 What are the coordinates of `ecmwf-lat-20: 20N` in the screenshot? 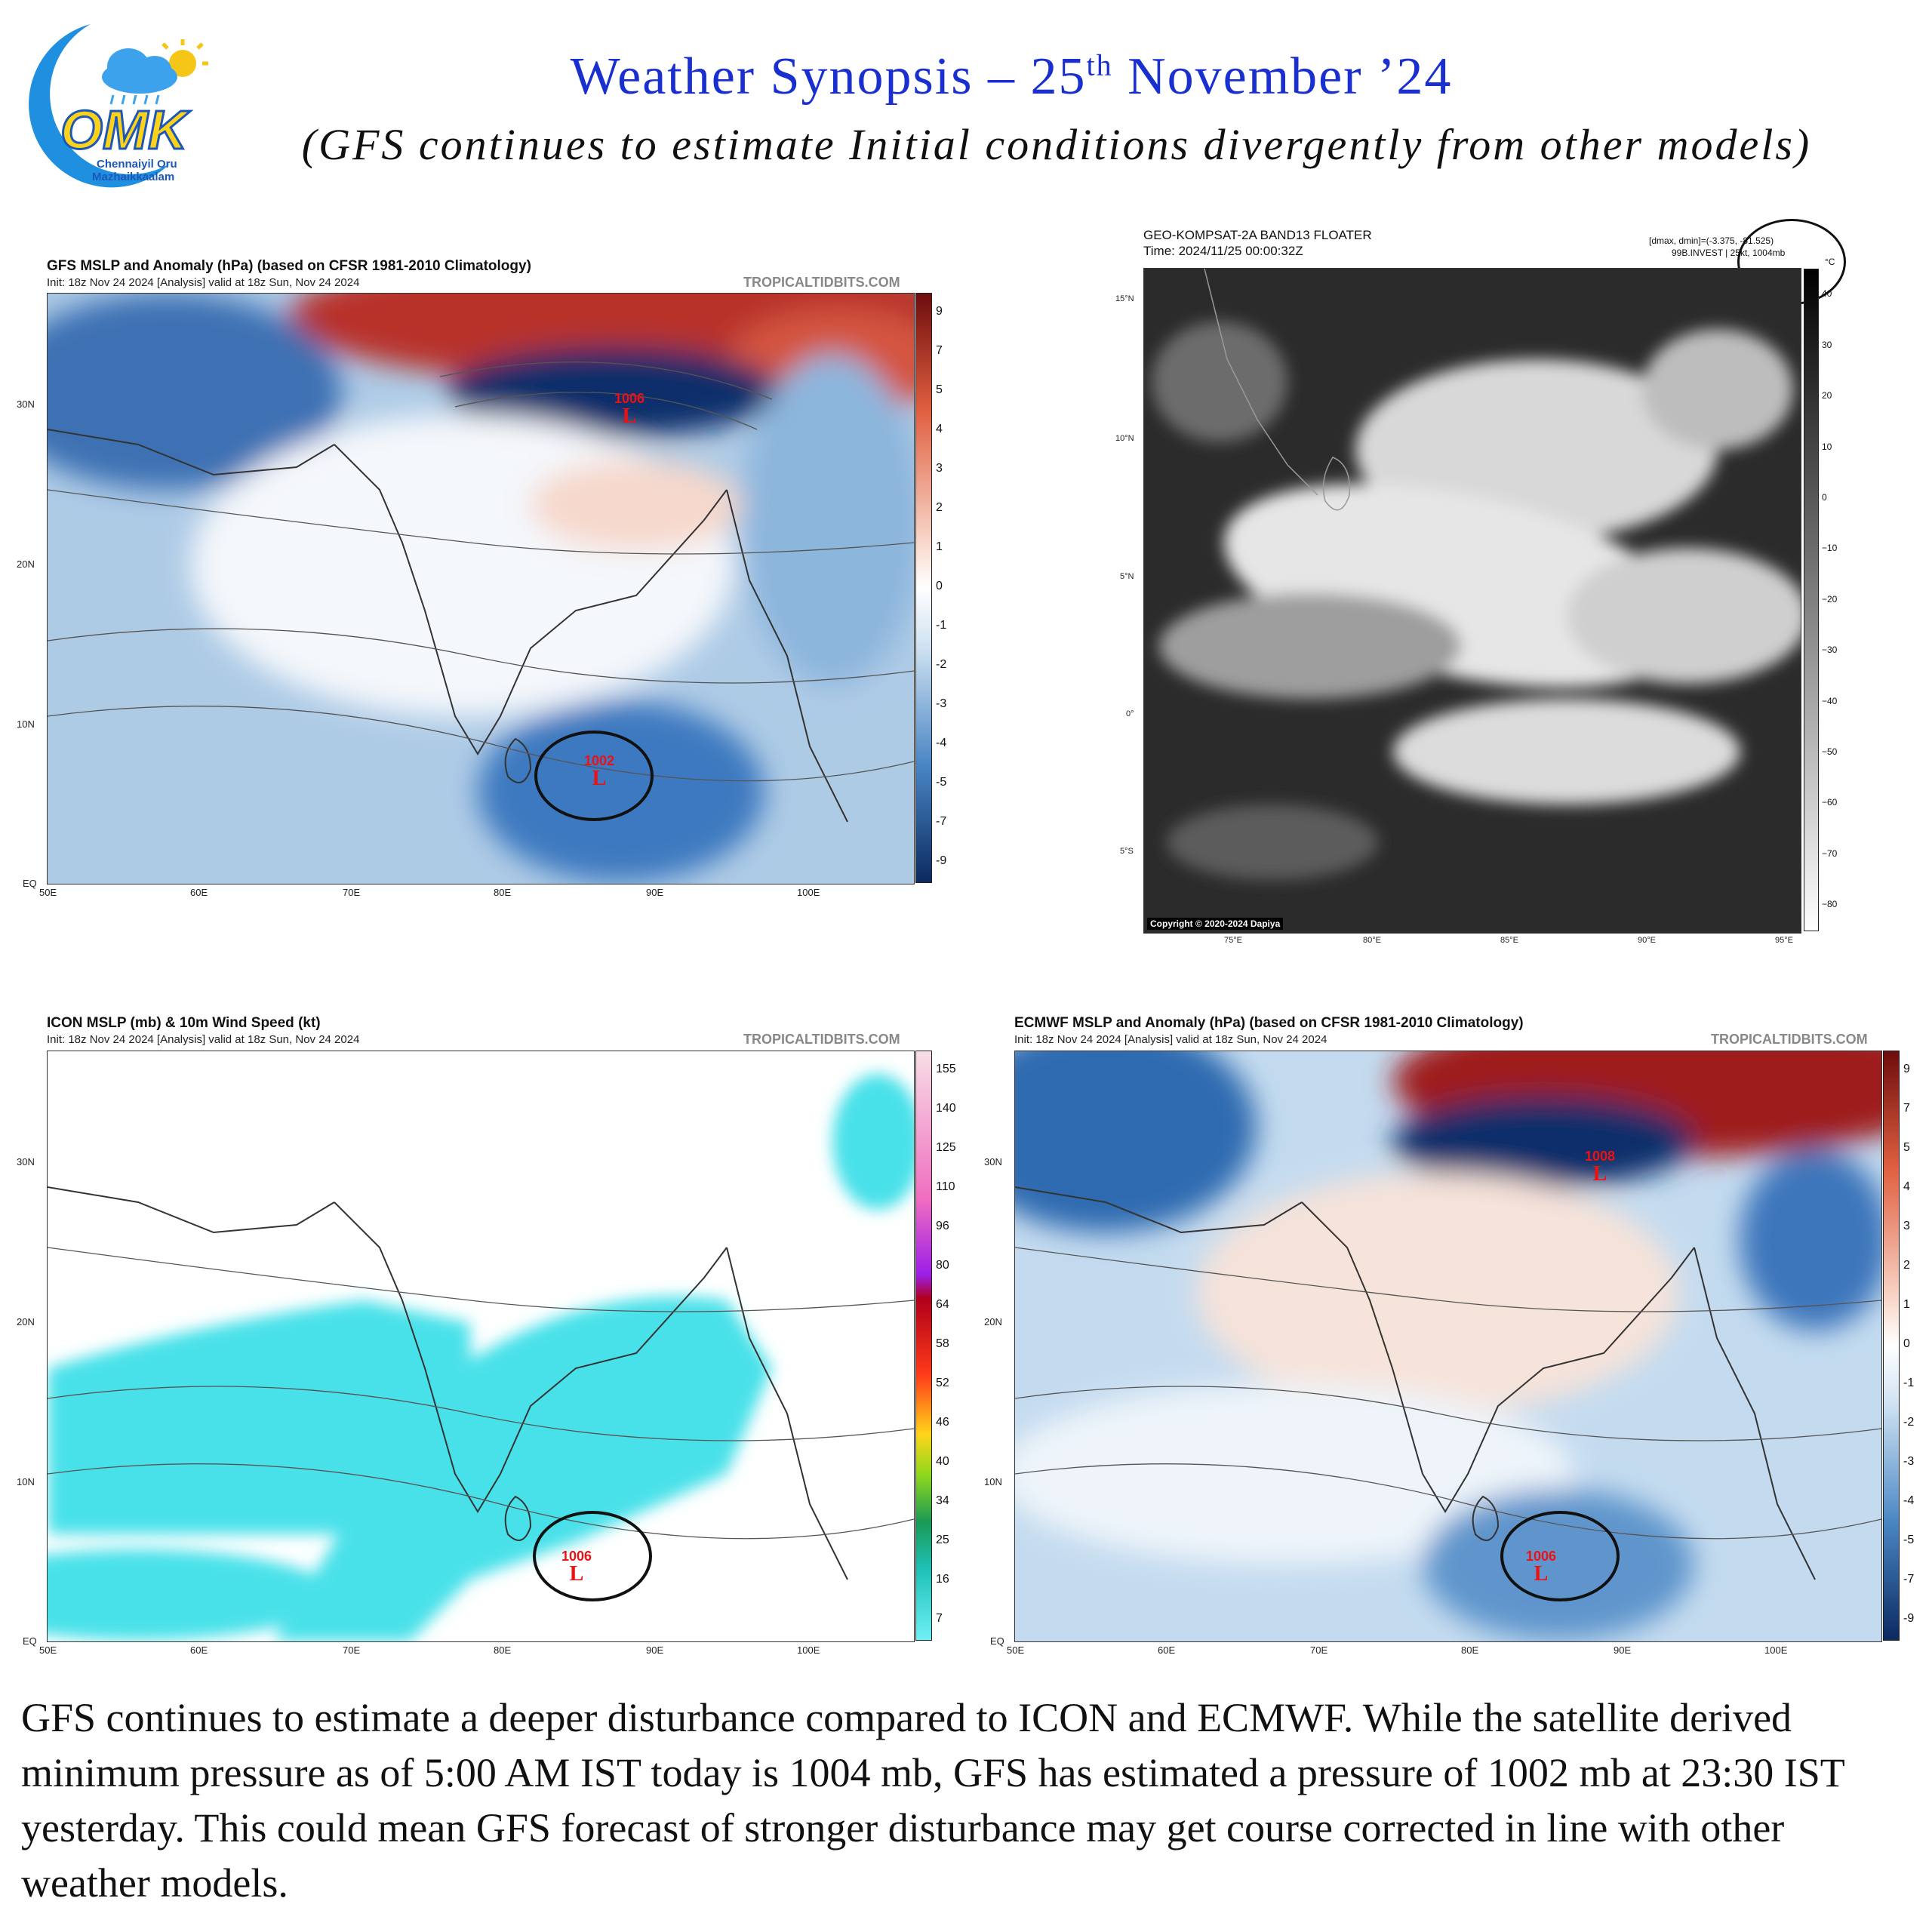 It's located at (993, 1321).